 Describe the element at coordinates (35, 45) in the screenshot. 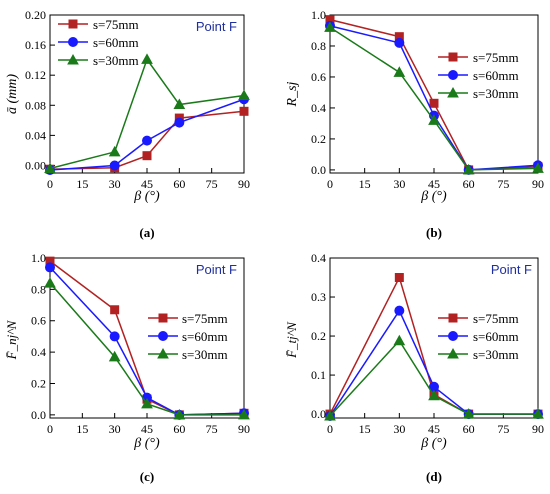

I see `y-tick-label: 0.16` at that location.